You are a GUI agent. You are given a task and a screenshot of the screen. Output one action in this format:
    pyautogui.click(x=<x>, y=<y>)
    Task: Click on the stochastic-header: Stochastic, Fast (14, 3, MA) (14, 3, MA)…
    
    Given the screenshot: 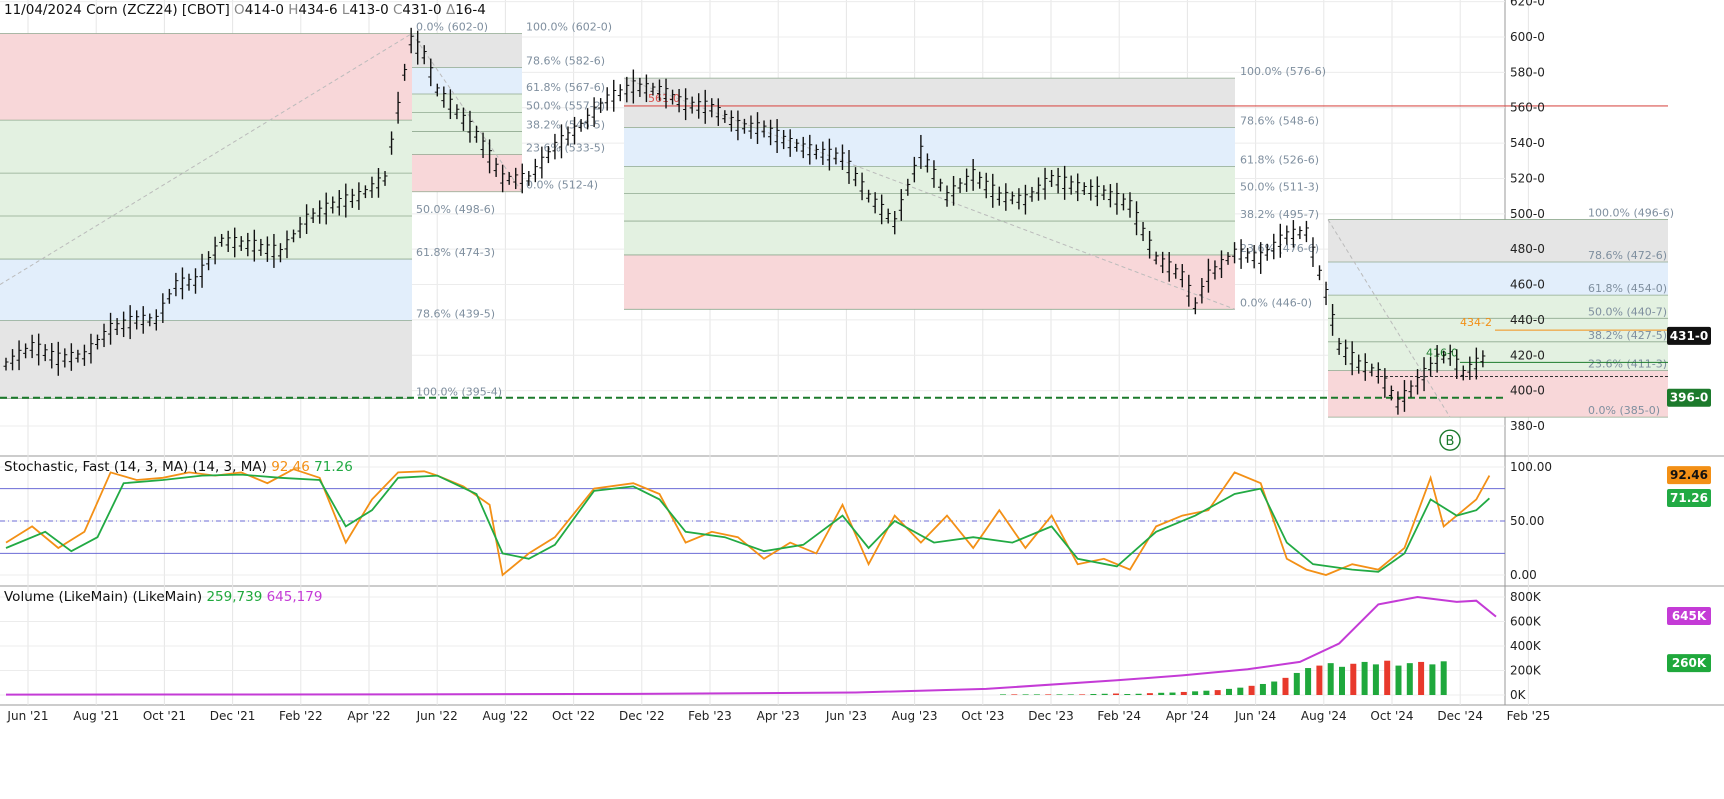 What is the action you would take?
    pyautogui.click(x=178, y=467)
    